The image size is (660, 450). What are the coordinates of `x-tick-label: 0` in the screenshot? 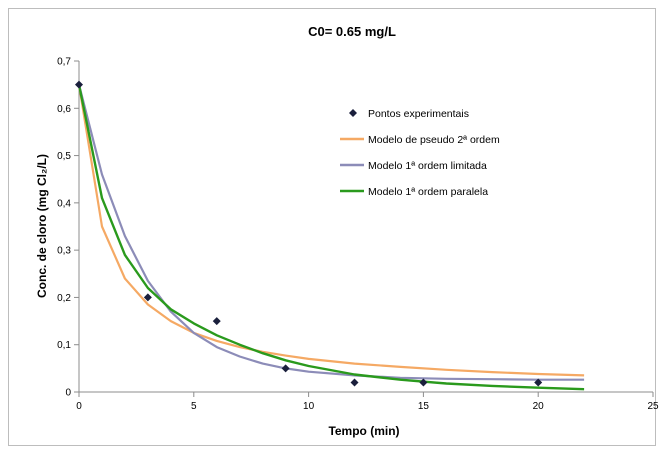 It's located at (79, 406).